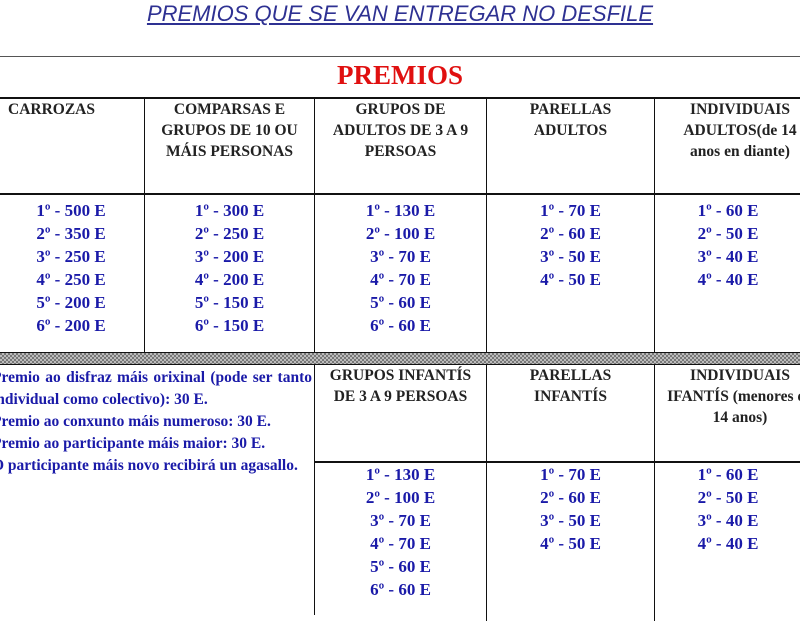 The width and height of the screenshot is (800, 621). Describe the element at coordinates (229, 233) in the screenshot. I see `prize: 2º - 250 E` at that location.